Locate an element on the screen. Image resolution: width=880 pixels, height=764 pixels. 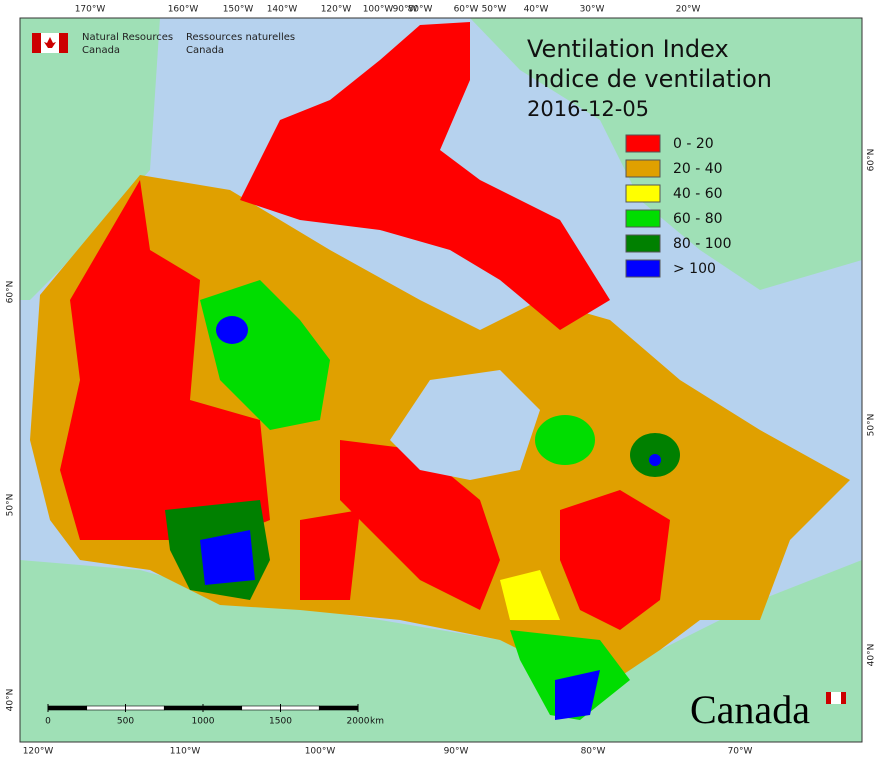
left-label: 50°N is located at coordinates (11, 505).